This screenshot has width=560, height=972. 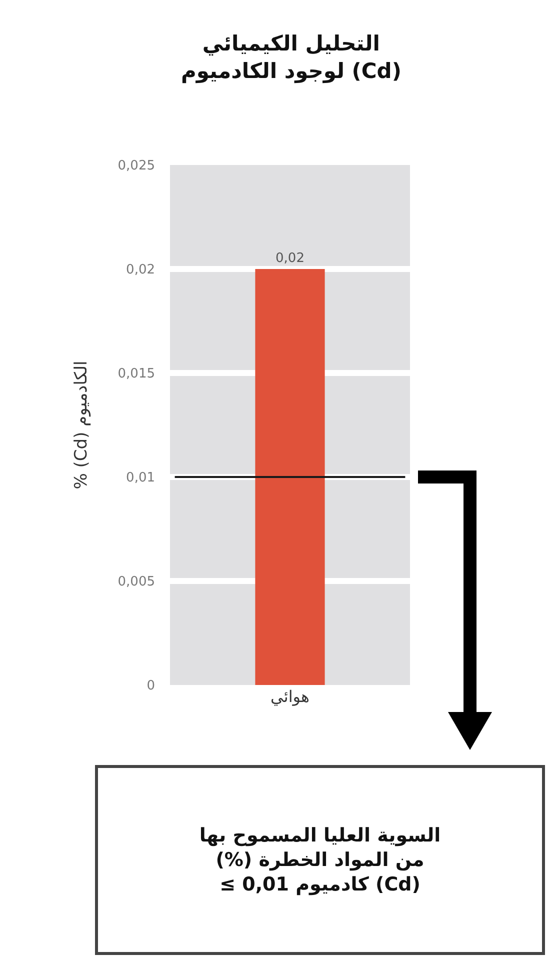 I want to click on y-tick-label: 0, so click(x=150, y=686).